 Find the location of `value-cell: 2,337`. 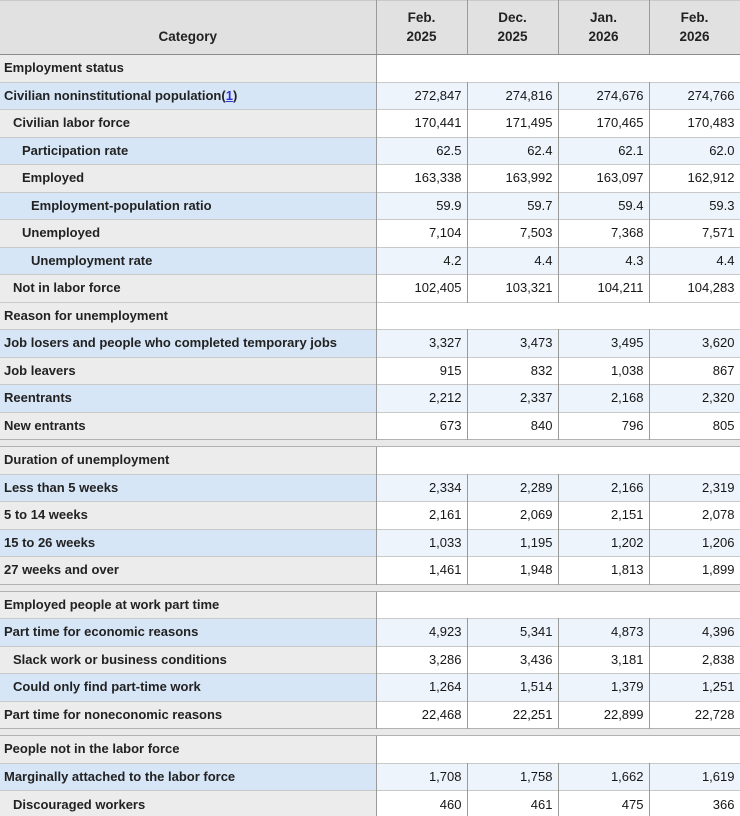

value-cell: 2,337 is located at coordinates (513, 398).